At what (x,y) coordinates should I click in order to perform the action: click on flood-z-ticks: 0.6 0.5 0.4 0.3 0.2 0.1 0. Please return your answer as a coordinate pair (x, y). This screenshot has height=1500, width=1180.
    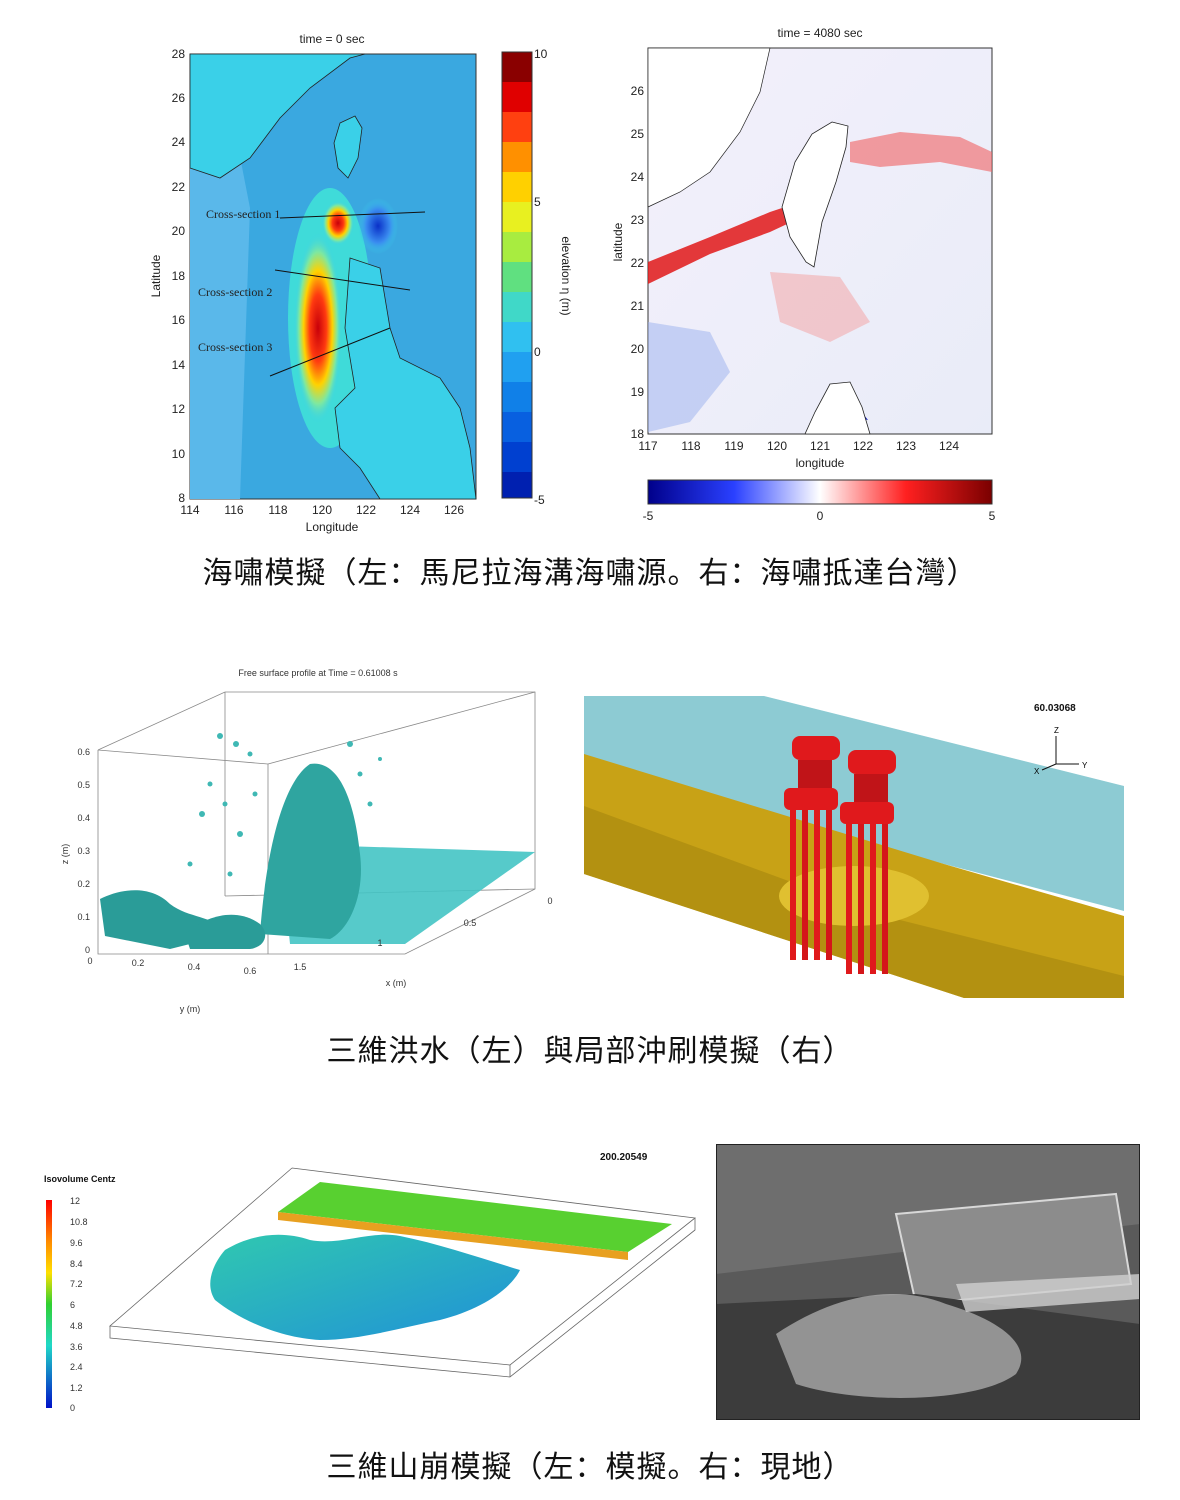
    Looking at the image, I should click on (83, 851).